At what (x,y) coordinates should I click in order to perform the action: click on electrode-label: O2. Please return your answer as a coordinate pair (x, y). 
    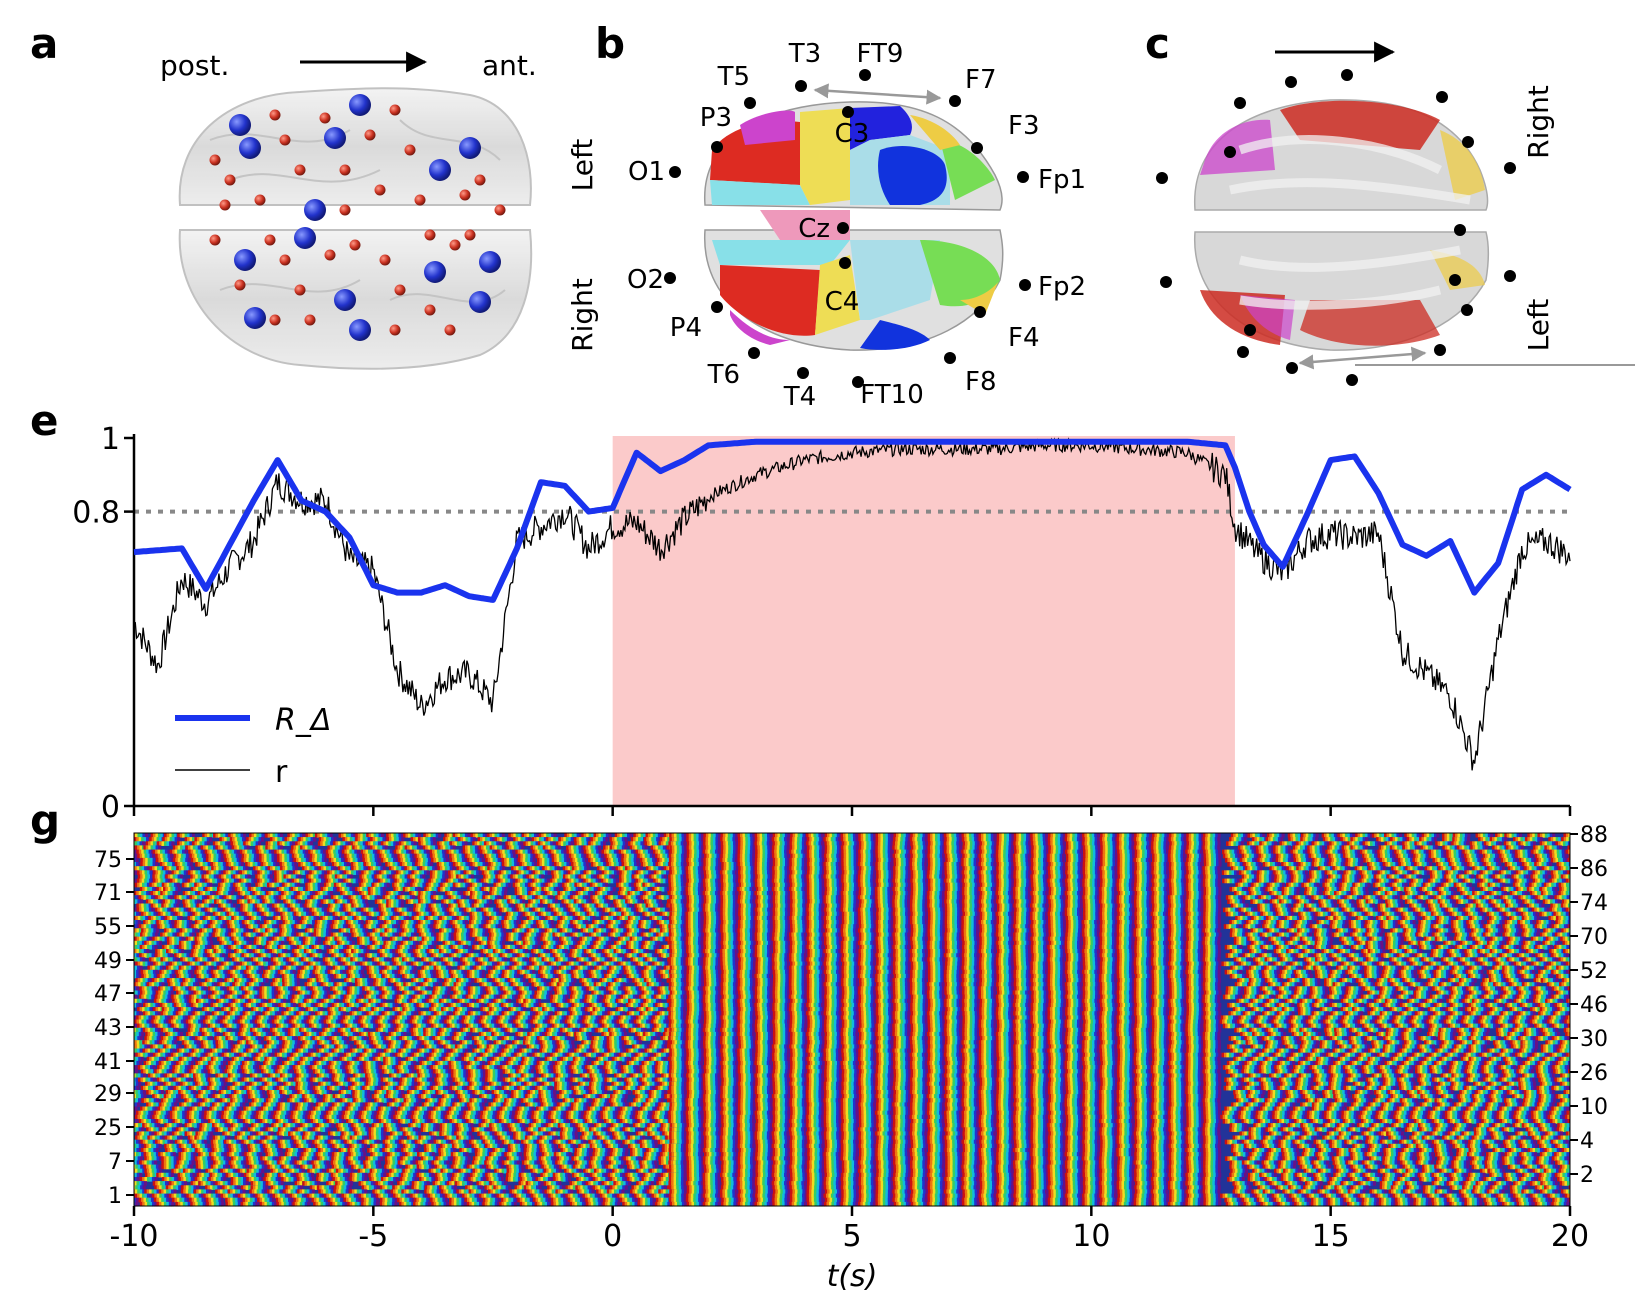
    Looking at the image, I should click on (645, 280).